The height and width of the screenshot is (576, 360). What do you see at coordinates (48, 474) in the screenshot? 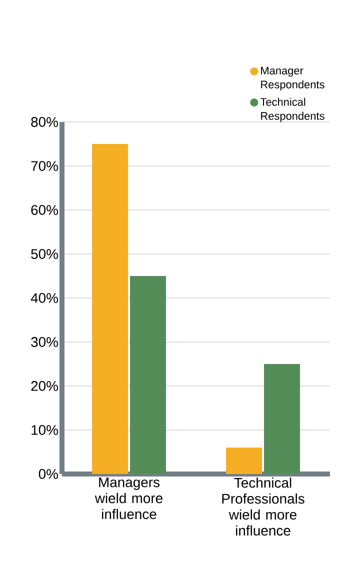
I see `y-tick-label: 0%` at bounding box center [48, 474].